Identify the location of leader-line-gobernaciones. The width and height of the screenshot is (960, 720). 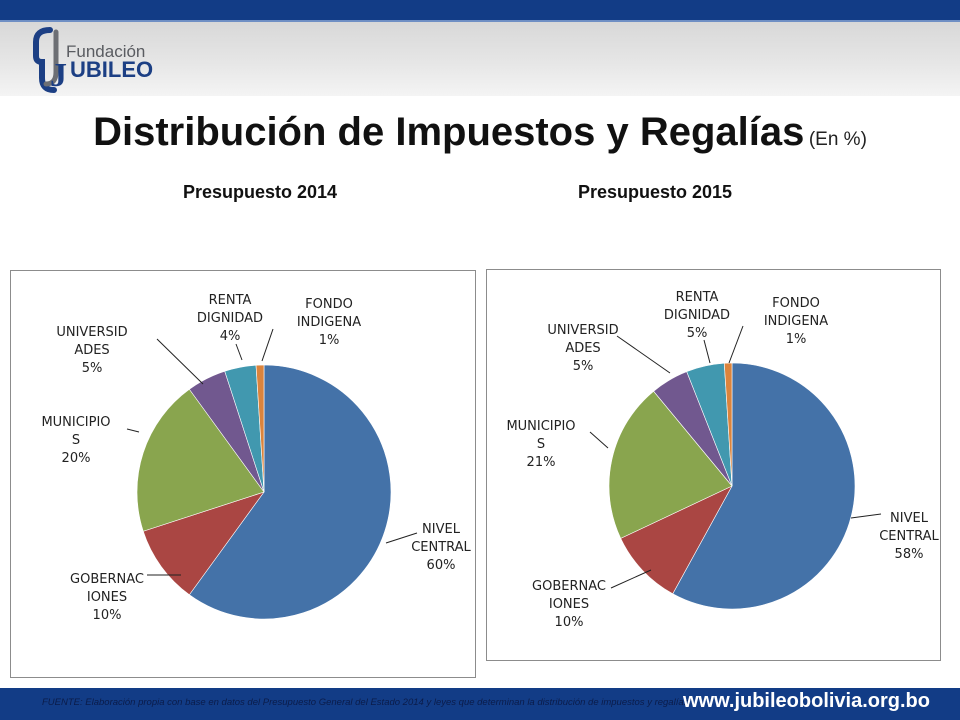
(631, 579).